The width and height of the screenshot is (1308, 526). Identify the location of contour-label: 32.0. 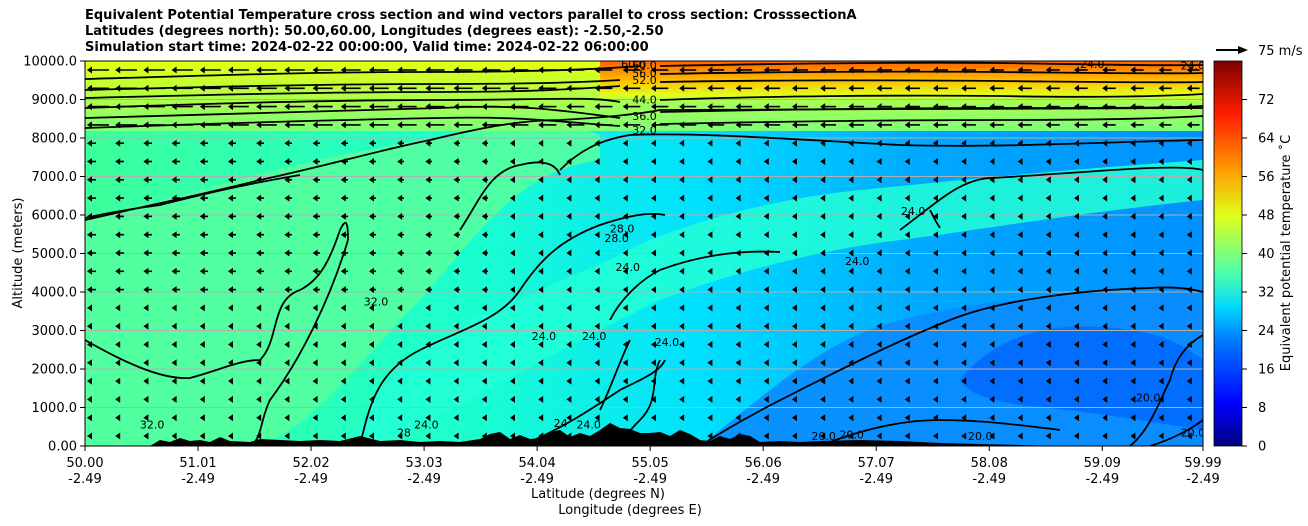
(376, 301).